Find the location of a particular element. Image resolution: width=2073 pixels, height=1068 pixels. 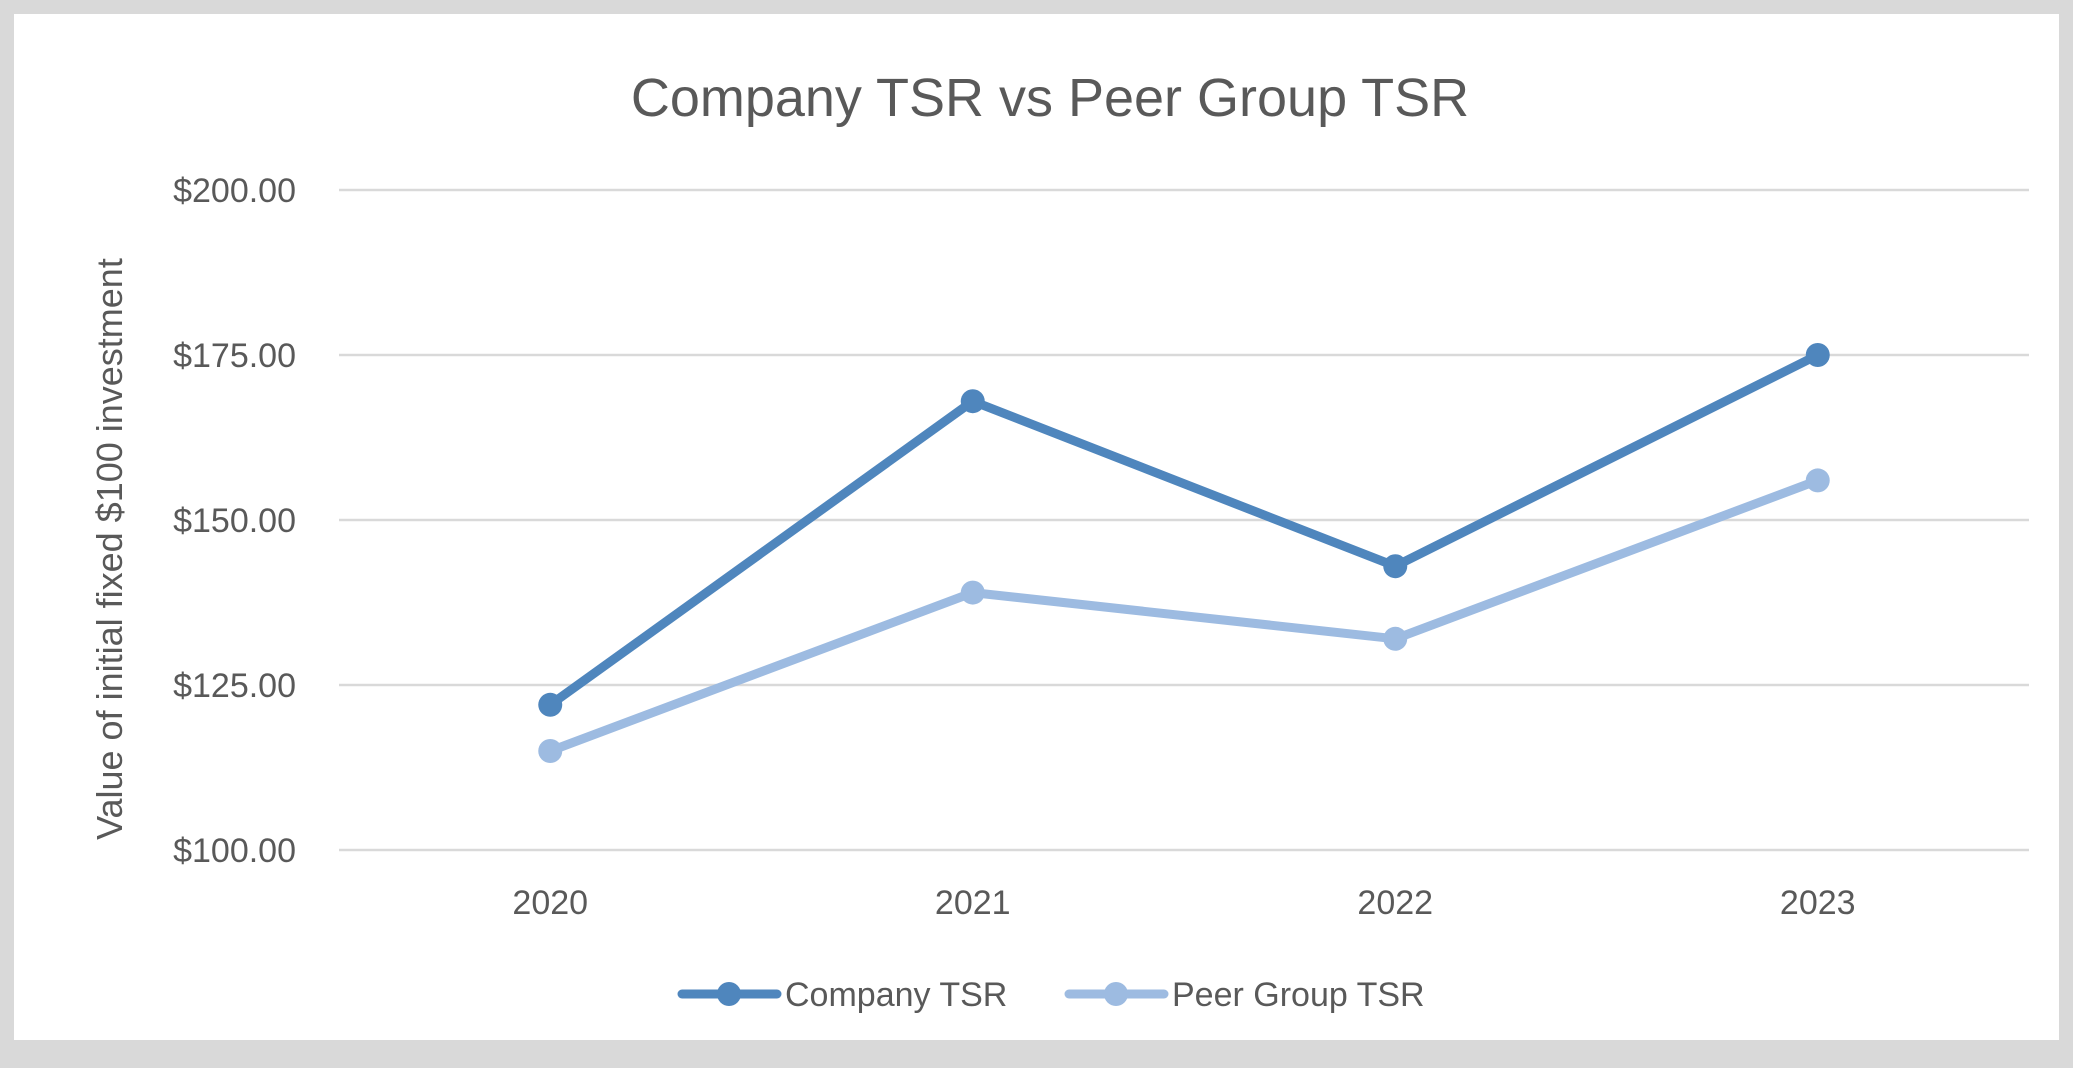

x-tick-labels: 2020 2021 2022 2023 is located at coordinates (1183, 903).